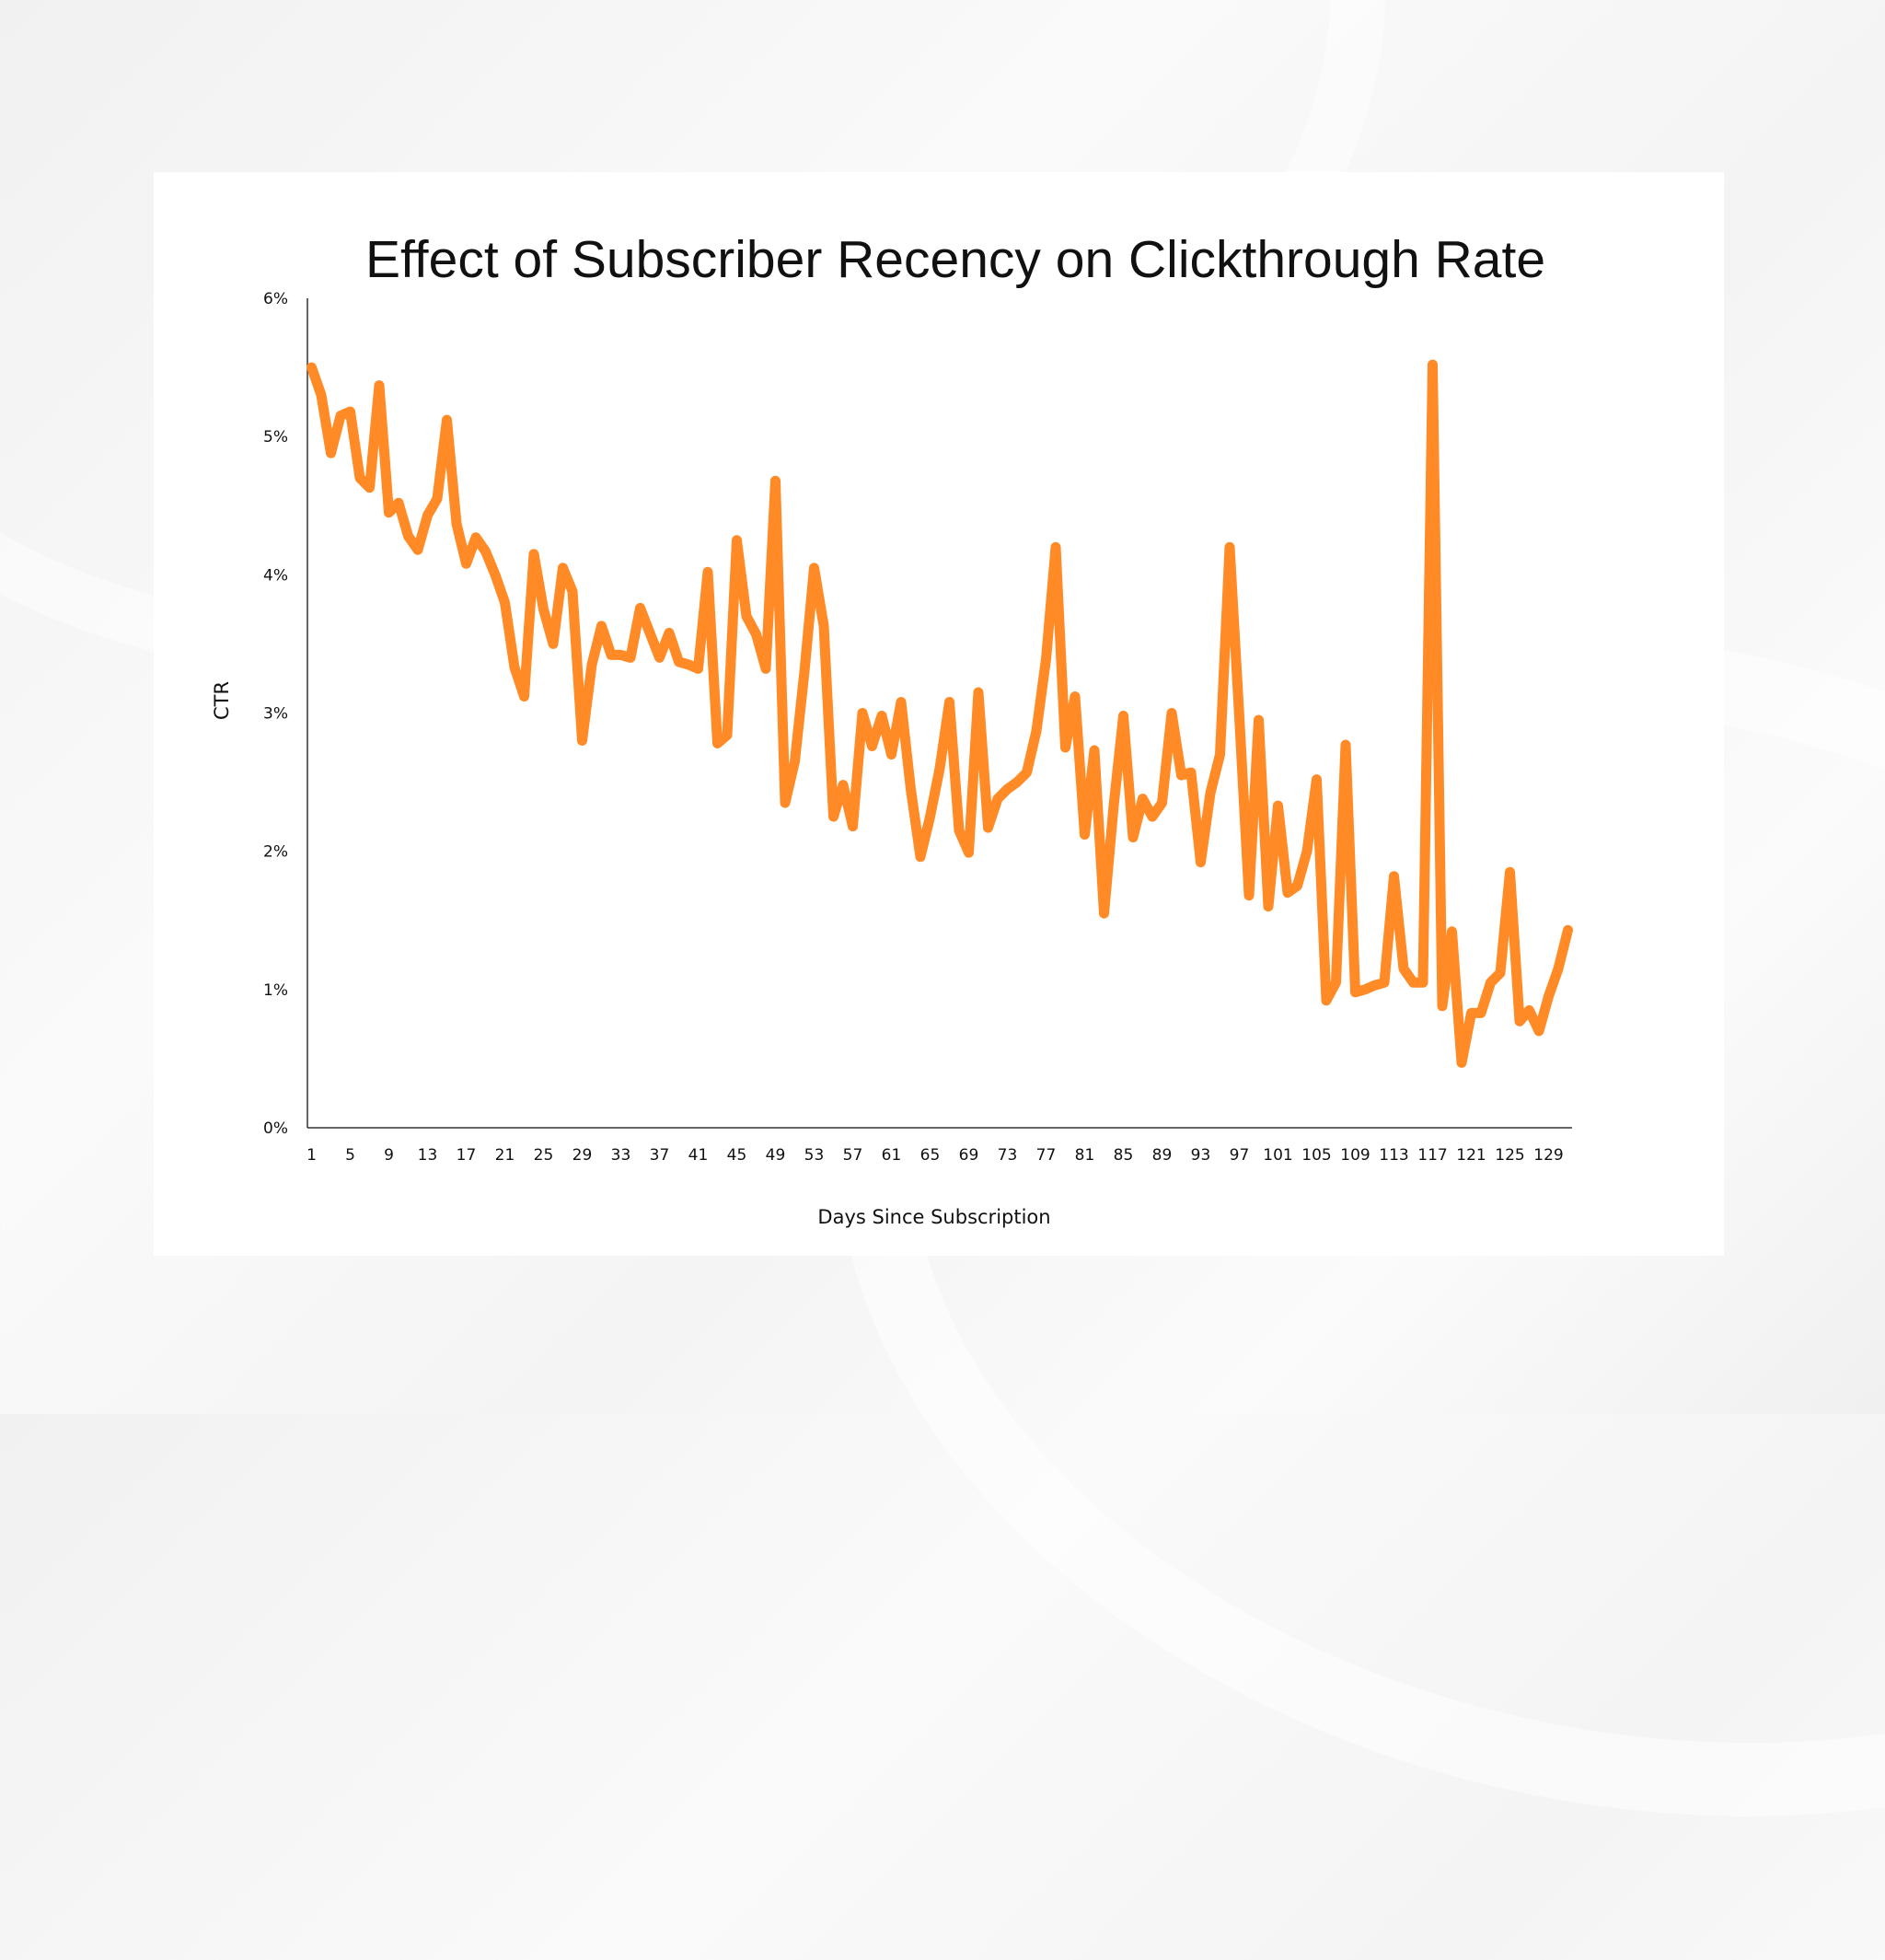  Describe the element at coordinates (1201, 1155) in the screenshot. I see `x-tick-label: 93` at that location.